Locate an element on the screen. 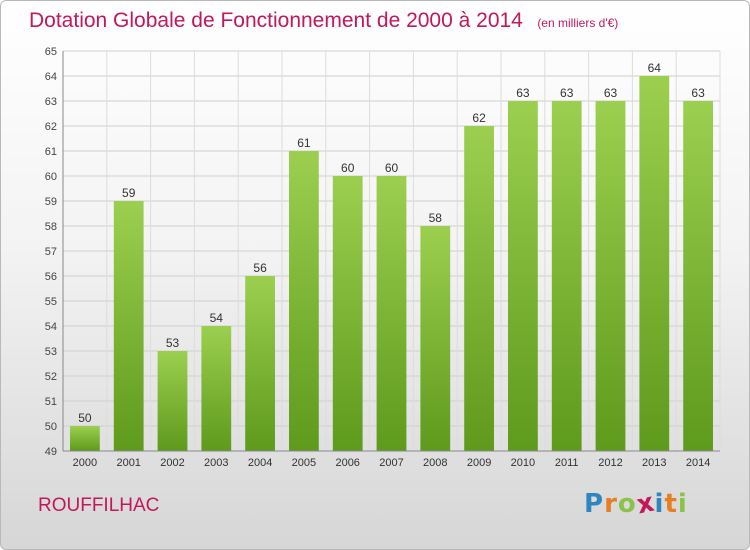 The height and width of the screenshot is (550, 750). data-label: 58 is located at coordinates (436, 218).